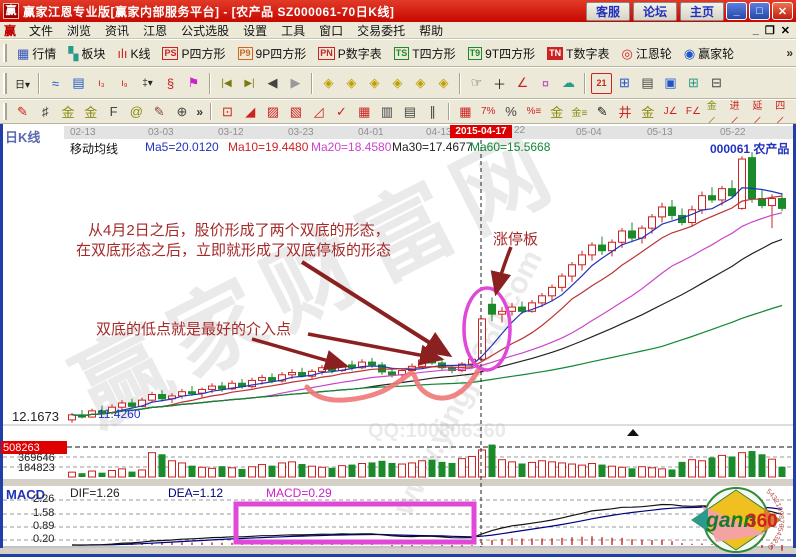  I want to click on minimize-button: _, so click(736, 11).